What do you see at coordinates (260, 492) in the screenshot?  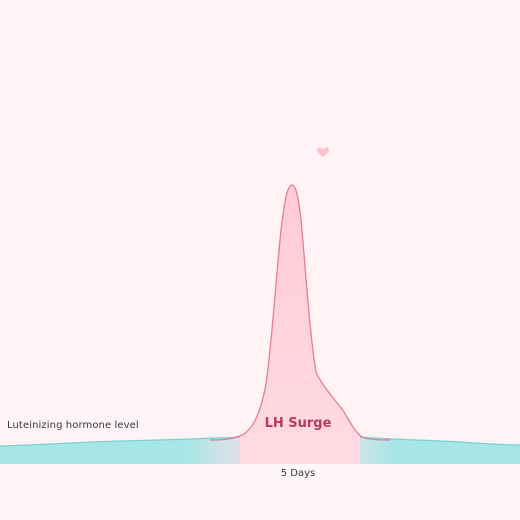 I see `timeline-strip` at bounding box center [260, 492].